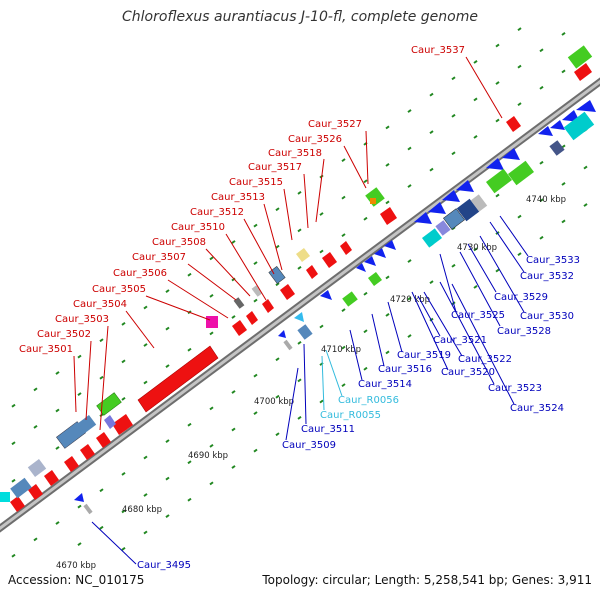  What do you see at coordinates (82, 319) in the screenshot?
I see `gene-label: Caur_3503` at bounding box center [82, 319].